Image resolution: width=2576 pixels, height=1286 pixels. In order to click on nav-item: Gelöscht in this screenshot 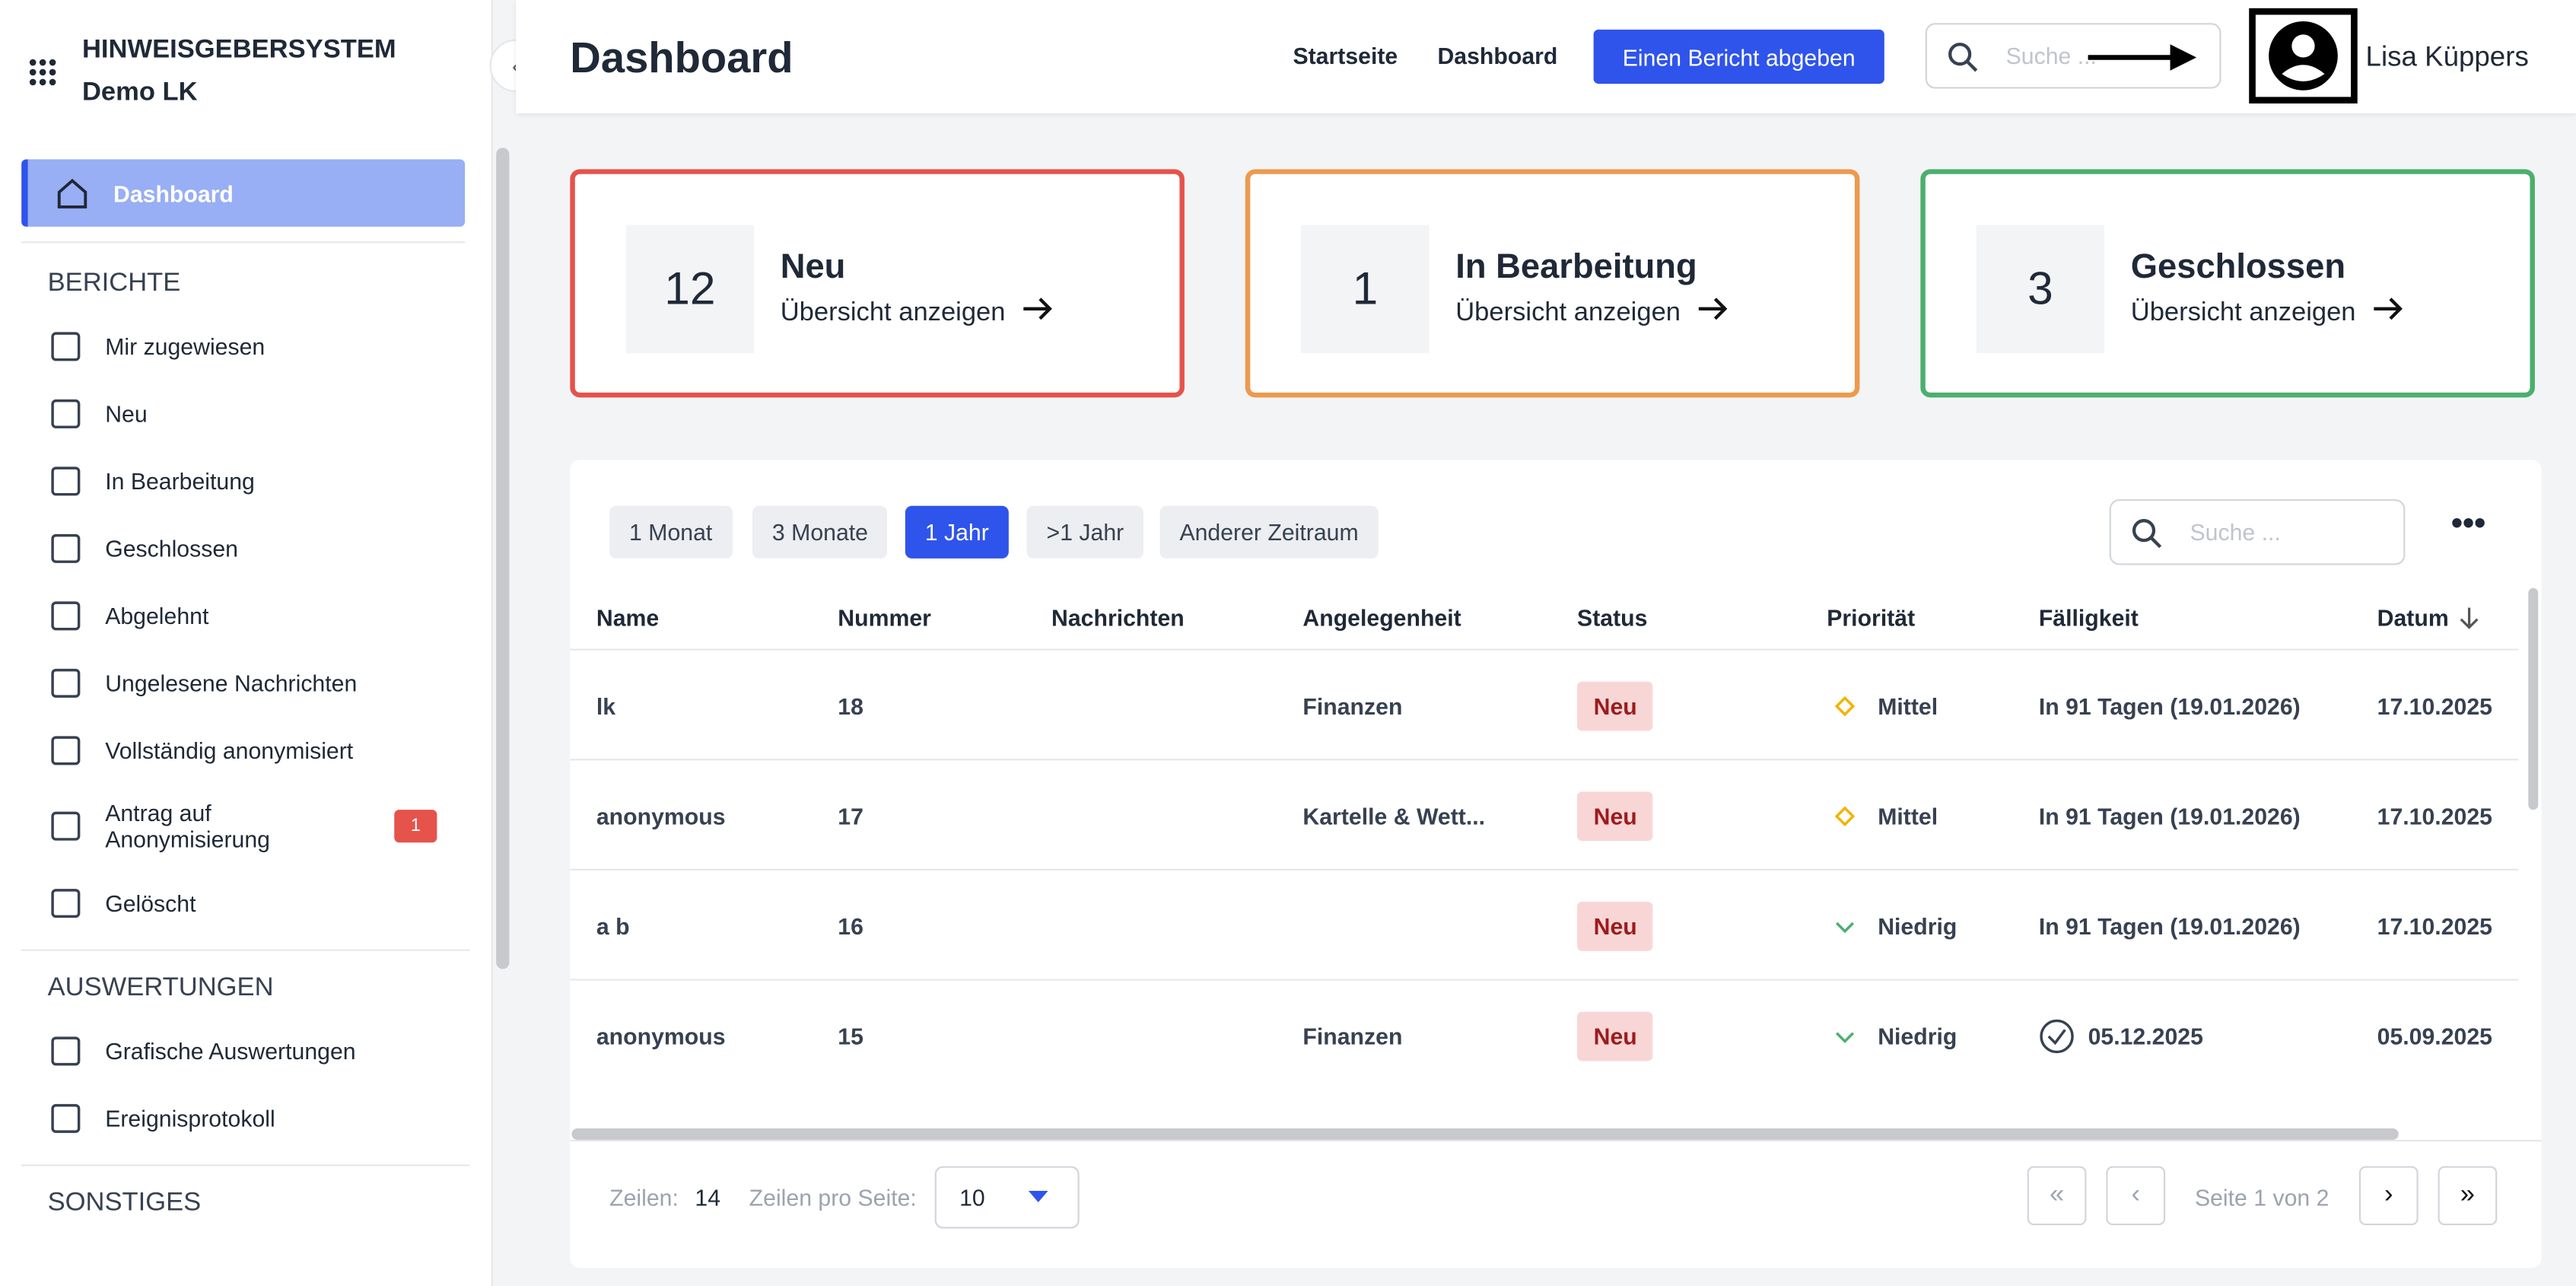, I will do `click(245, 902)`.